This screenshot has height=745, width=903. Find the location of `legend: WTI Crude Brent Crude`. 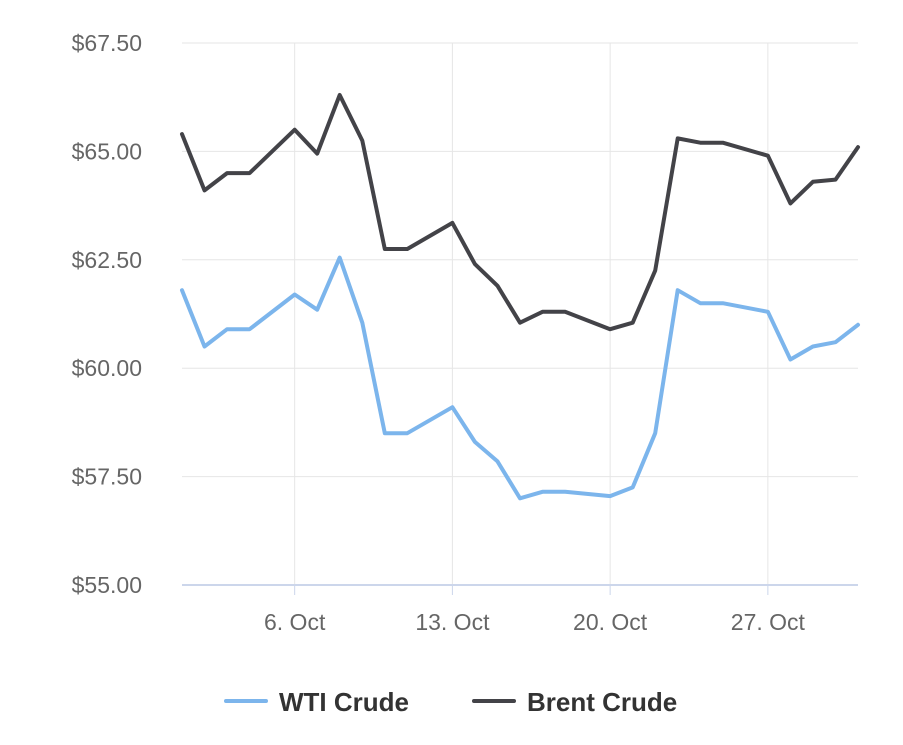

legend: WTI Crude Brent Crude is located at coordinates (450, 702).